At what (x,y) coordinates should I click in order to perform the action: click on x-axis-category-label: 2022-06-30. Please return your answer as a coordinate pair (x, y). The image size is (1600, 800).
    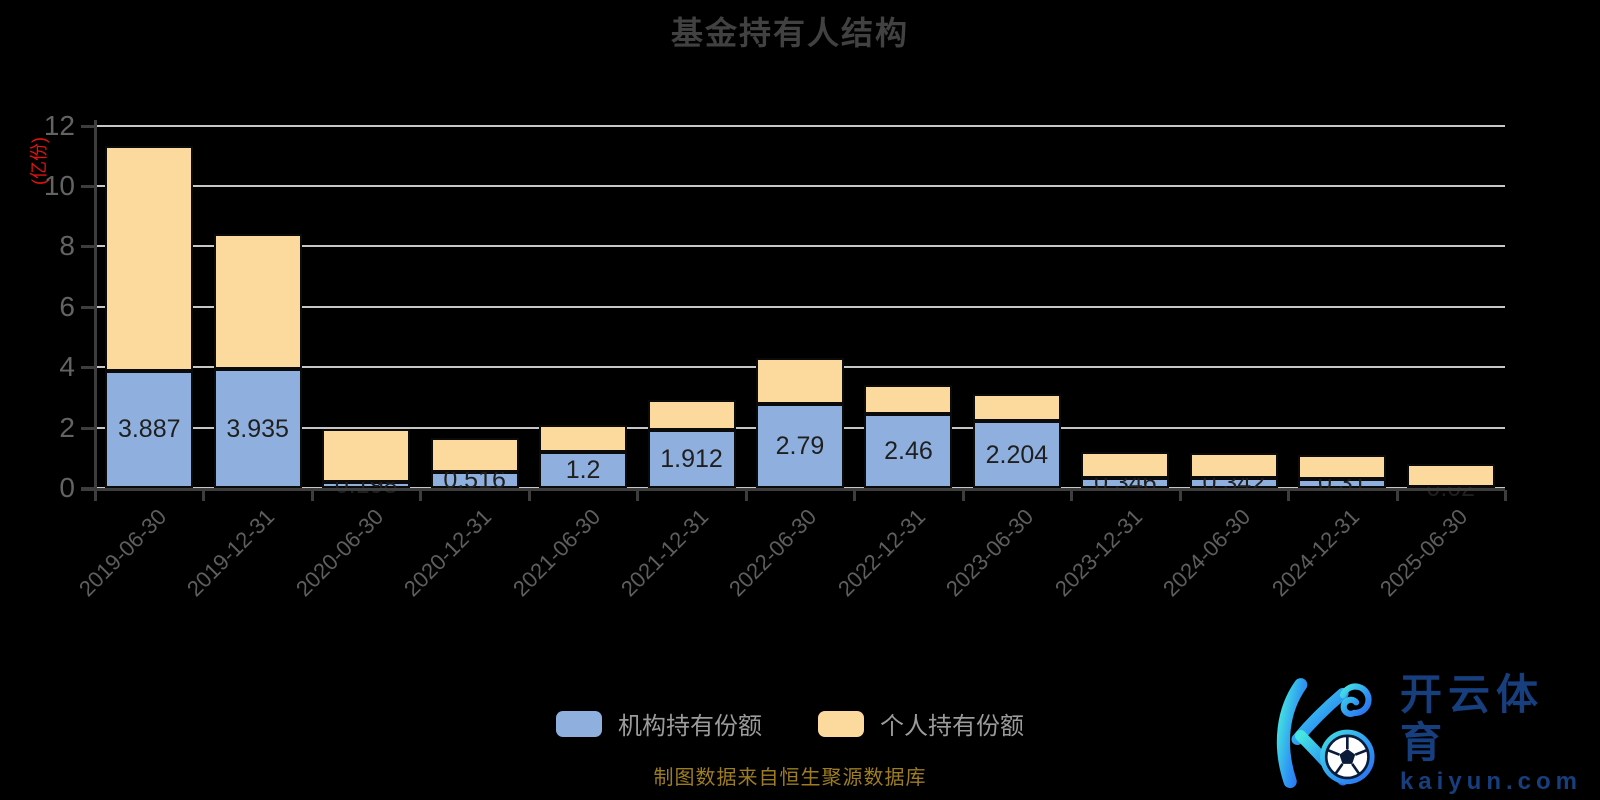
    Looking at the image, I should click on (773, 553).